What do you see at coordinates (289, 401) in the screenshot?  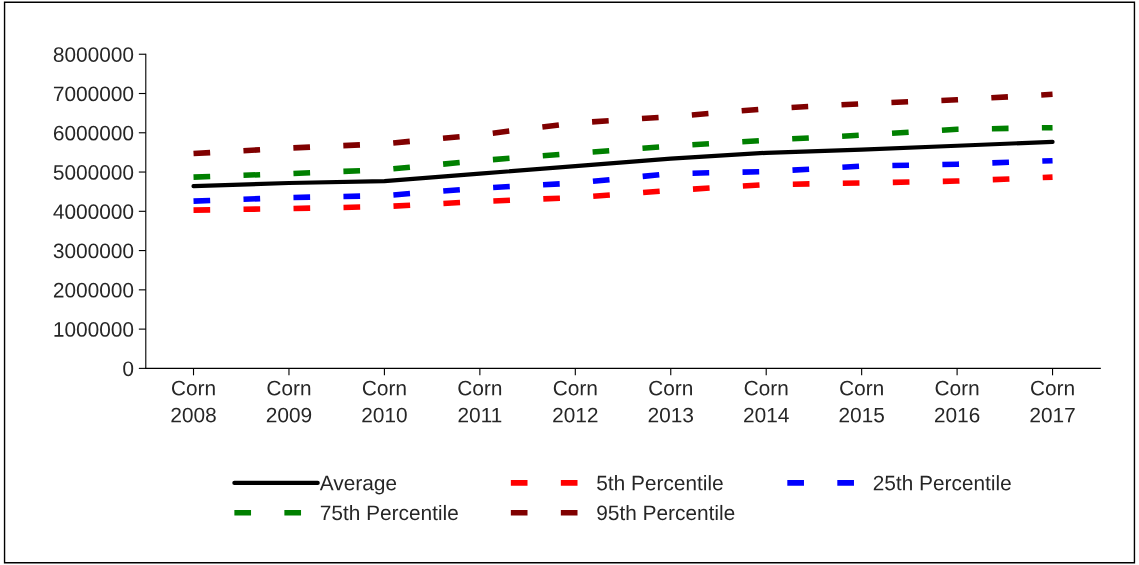 I see `x-tick-label: Corn 2009` at bounding box center [289, 401].